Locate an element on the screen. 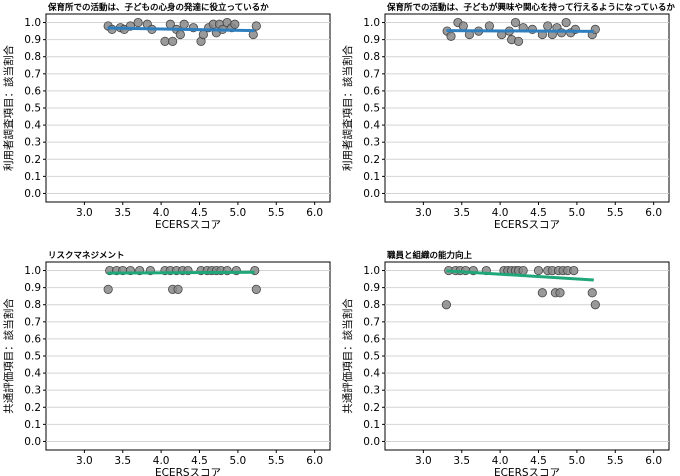 This screenshot has width=680, height=476. chart-title: 職員と組織の能力向上 is located at coordinates (430, 255).